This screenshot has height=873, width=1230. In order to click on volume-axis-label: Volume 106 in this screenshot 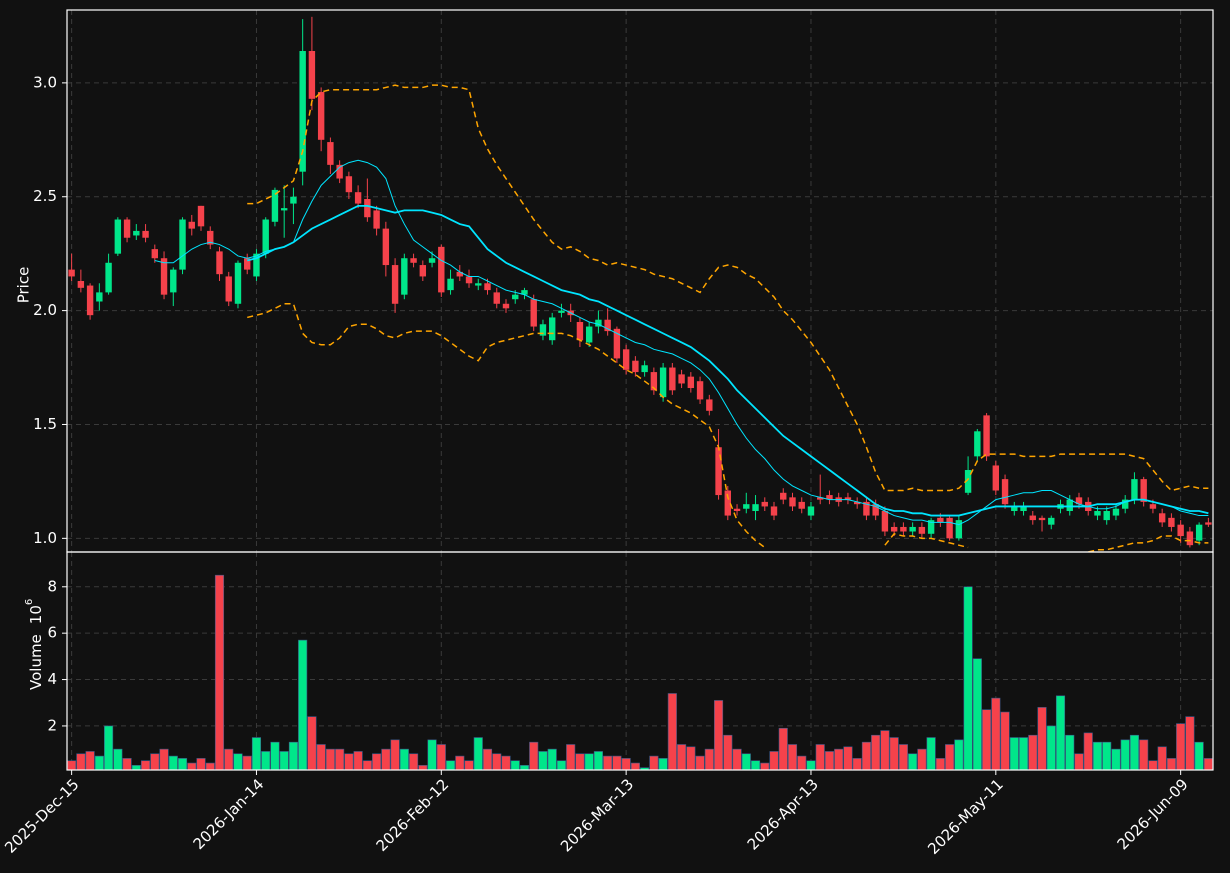, I will do `click(34, 644)`.